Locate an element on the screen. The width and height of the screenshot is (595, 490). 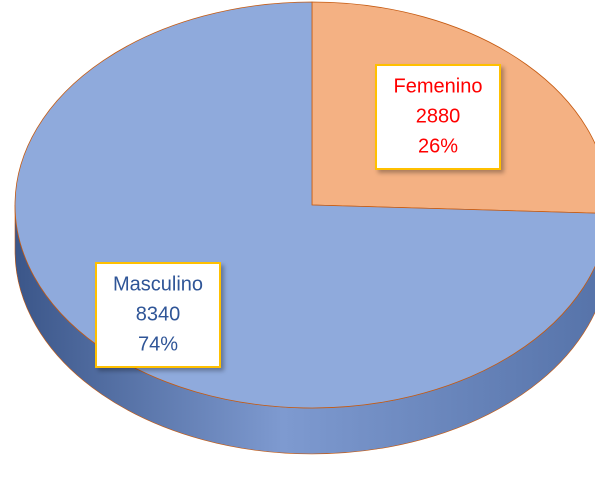
data-label-name: Femenino is located at coordinates (438, 86).